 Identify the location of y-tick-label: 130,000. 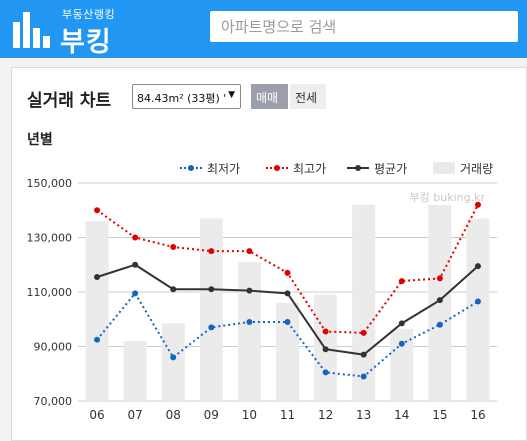
(50, 238).